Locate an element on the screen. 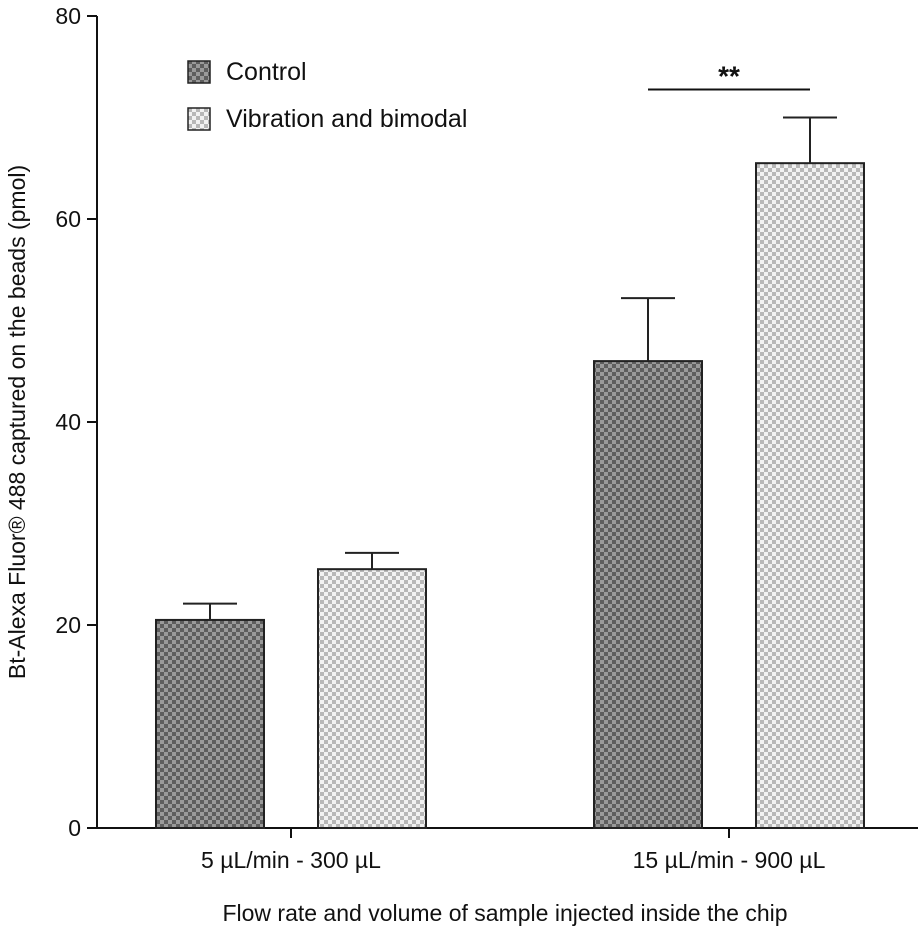 The width and height of the screenshot is (919, 936). legend-label-control: Control is located at coordinates (266, 72).